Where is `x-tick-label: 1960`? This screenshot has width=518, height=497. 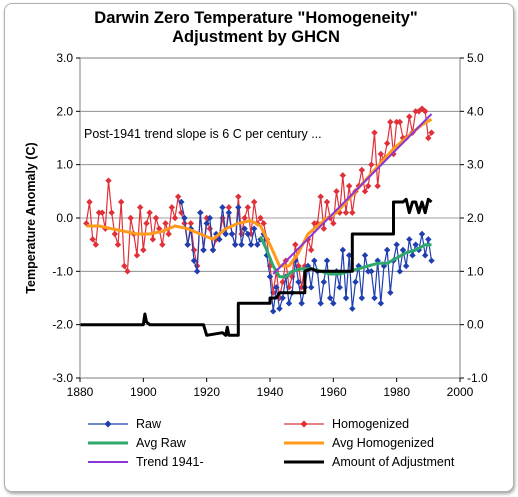 x-tick-label: 1960 is located at coordinates (333, 392).